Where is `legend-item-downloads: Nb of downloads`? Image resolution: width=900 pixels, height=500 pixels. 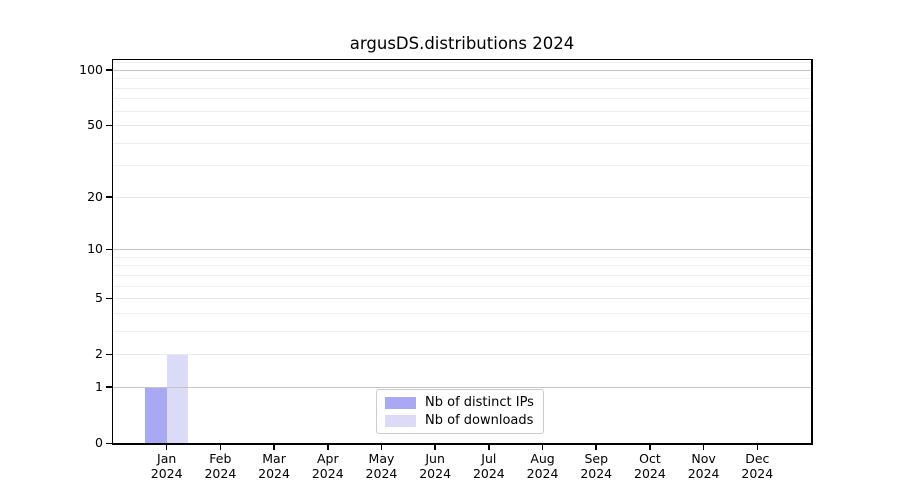 legend-item-downloads: Nb of downloads is located at coordinates (459, 420).